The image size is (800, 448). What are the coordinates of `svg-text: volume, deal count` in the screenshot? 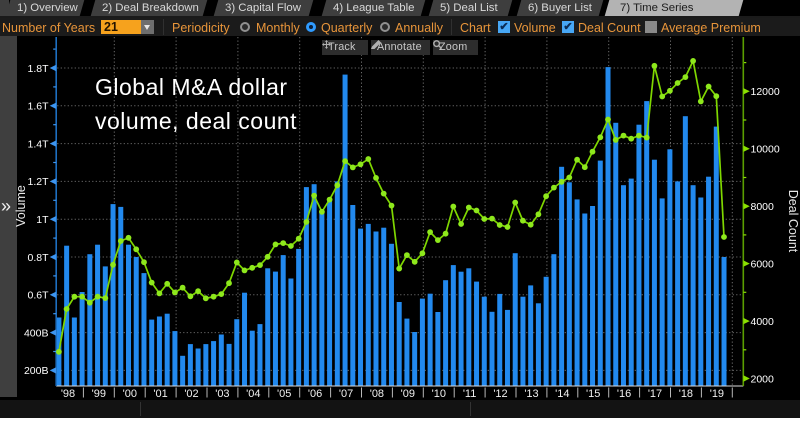 It's located at (196, 121).